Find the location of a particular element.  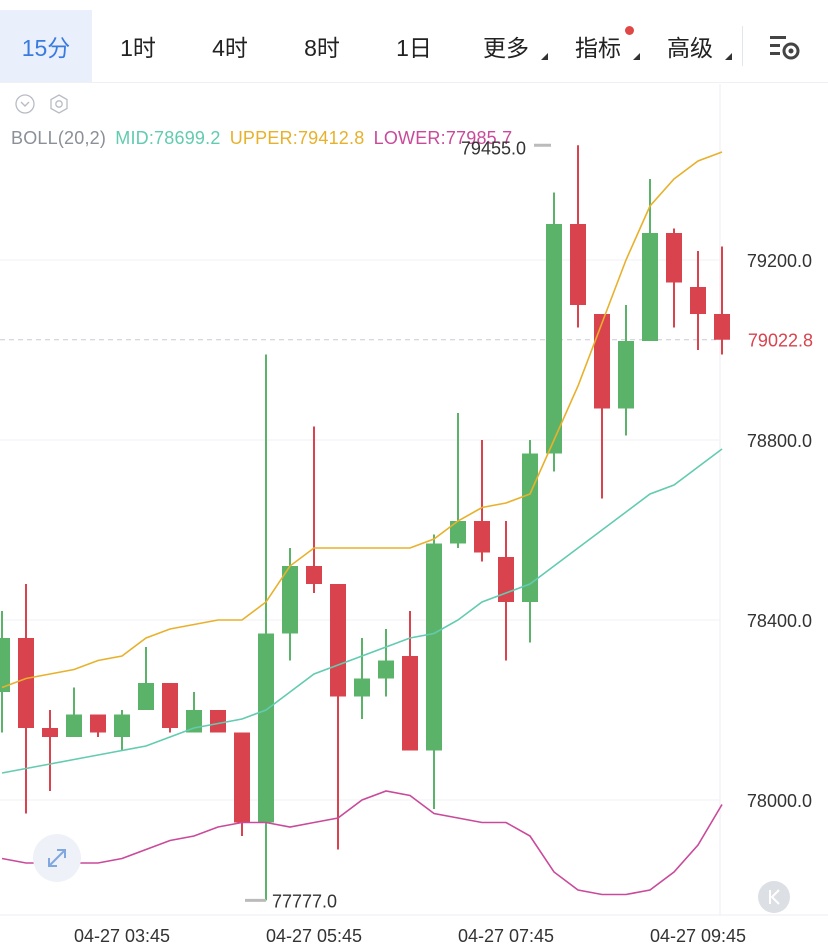

timeframe-tabs: 15分 1时 4时 8时 1日 更多 指标 高级 is located at coordinates (414, 46).